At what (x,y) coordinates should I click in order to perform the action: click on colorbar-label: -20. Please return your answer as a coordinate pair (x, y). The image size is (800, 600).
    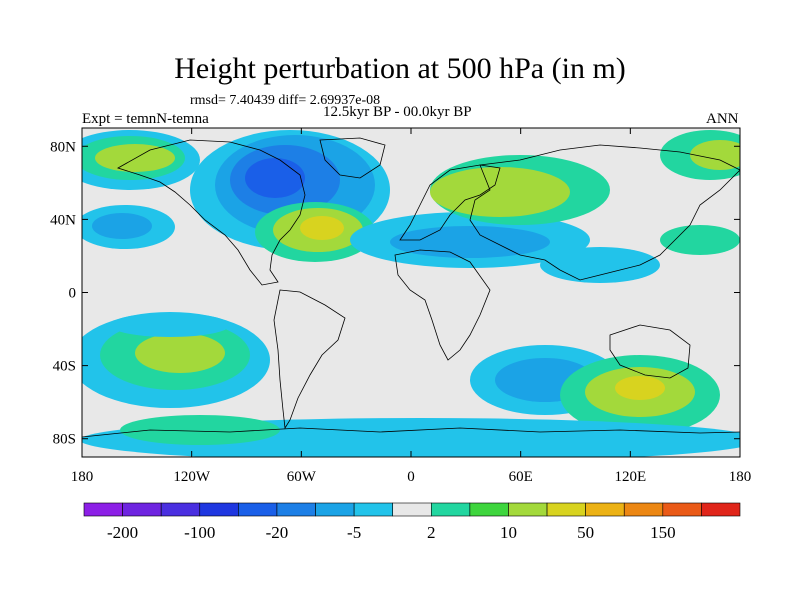
    Looking at the image, I should click on (277, 532).